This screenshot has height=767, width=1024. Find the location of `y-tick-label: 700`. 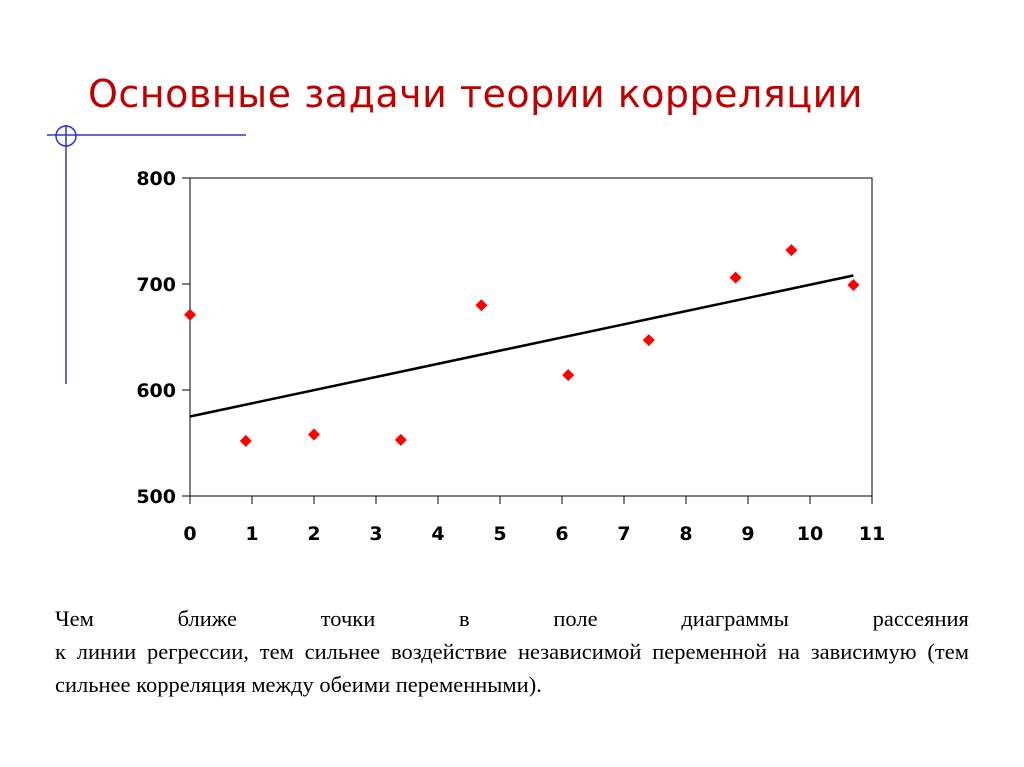

y-tick-label: 700 is located at coordinates (156, 285).